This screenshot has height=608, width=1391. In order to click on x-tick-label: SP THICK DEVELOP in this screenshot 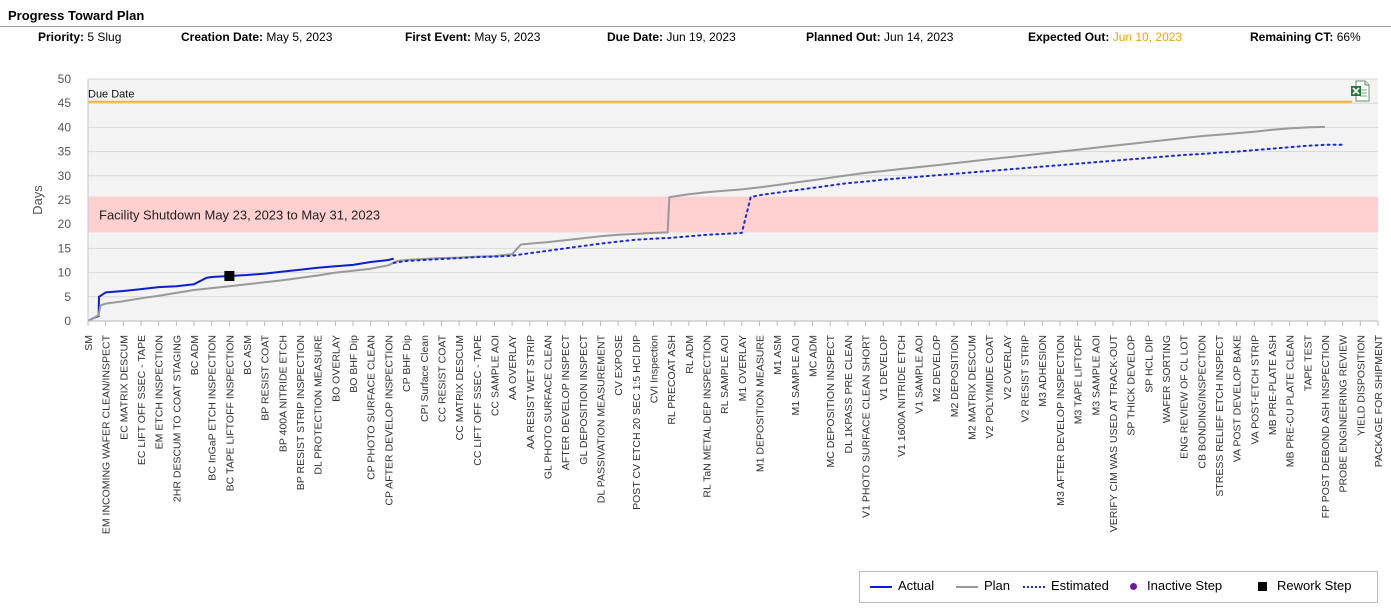, I will do `click(1132, 385)`.